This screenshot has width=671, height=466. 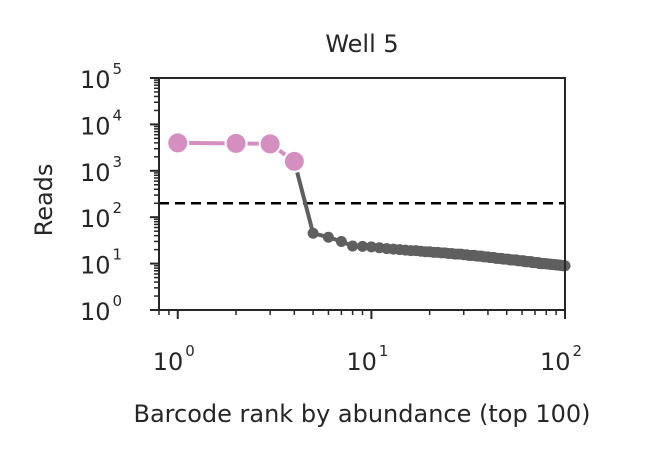 What do you see at coordinates (578, 351) in the screenshot?
I see `x-tick-exponent: 2` at bounding box center [578, 351].